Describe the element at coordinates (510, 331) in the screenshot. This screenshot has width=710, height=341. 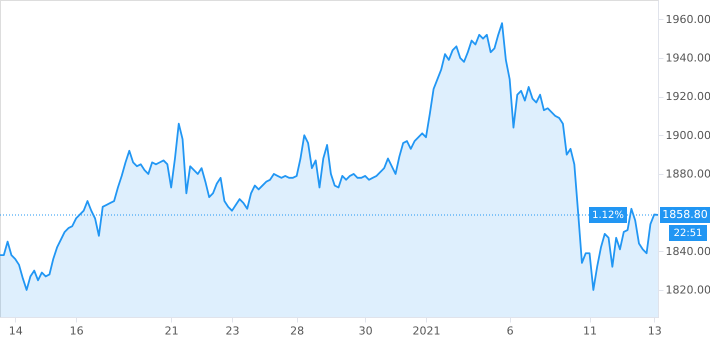
I see `x-tick-label: 6` at that location.